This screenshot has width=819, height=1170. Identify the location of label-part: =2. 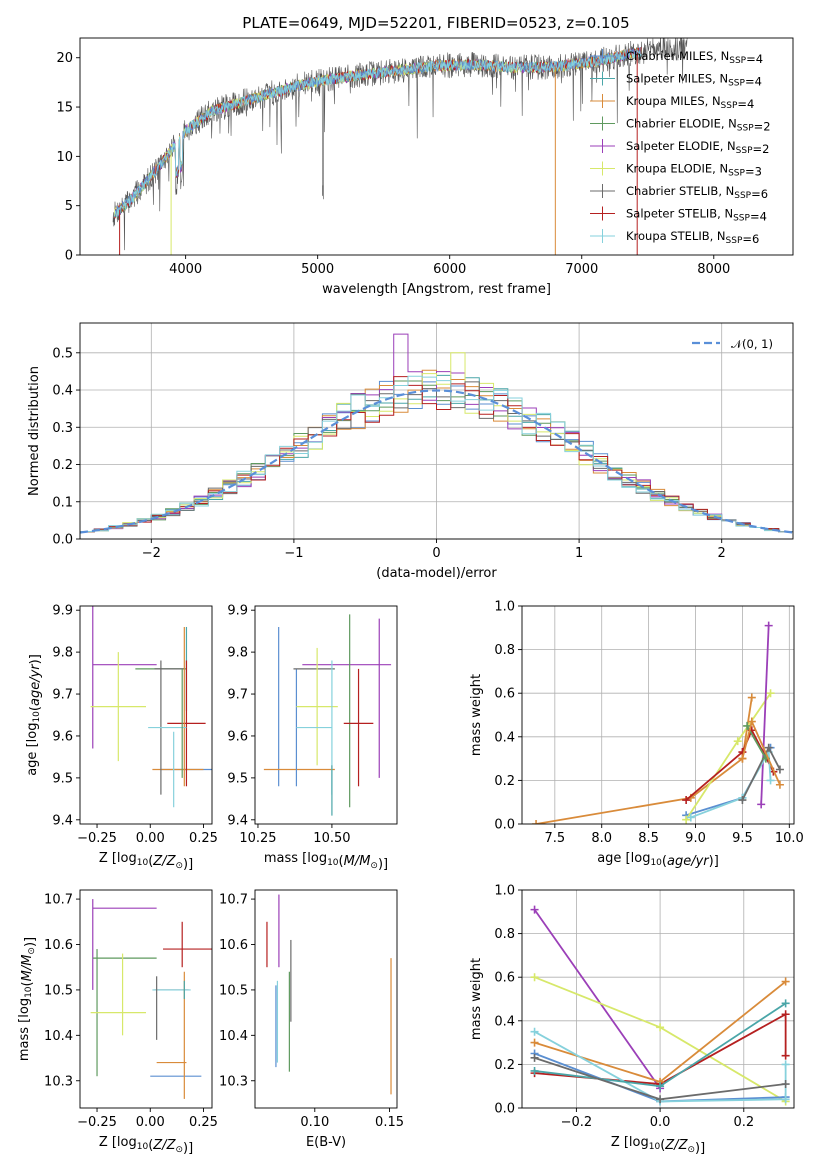
(761, 149).